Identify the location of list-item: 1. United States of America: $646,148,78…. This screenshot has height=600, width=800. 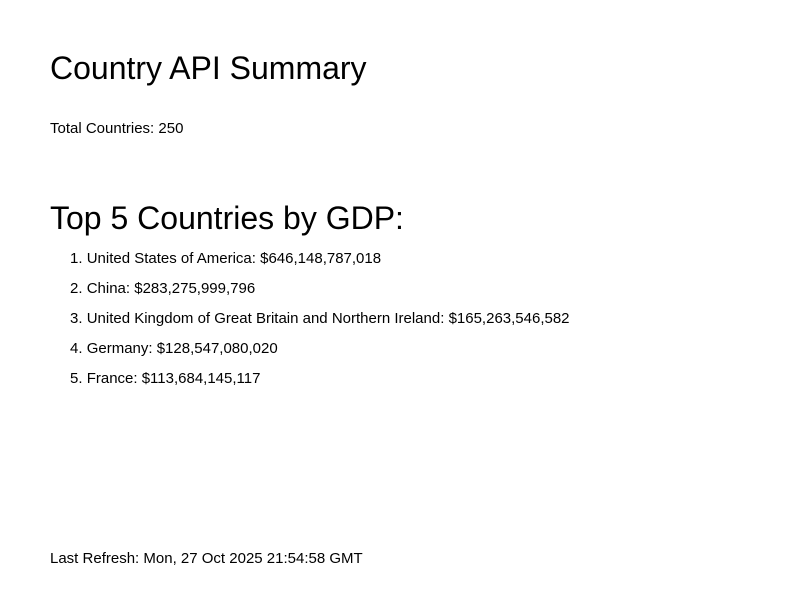
(226, 258).